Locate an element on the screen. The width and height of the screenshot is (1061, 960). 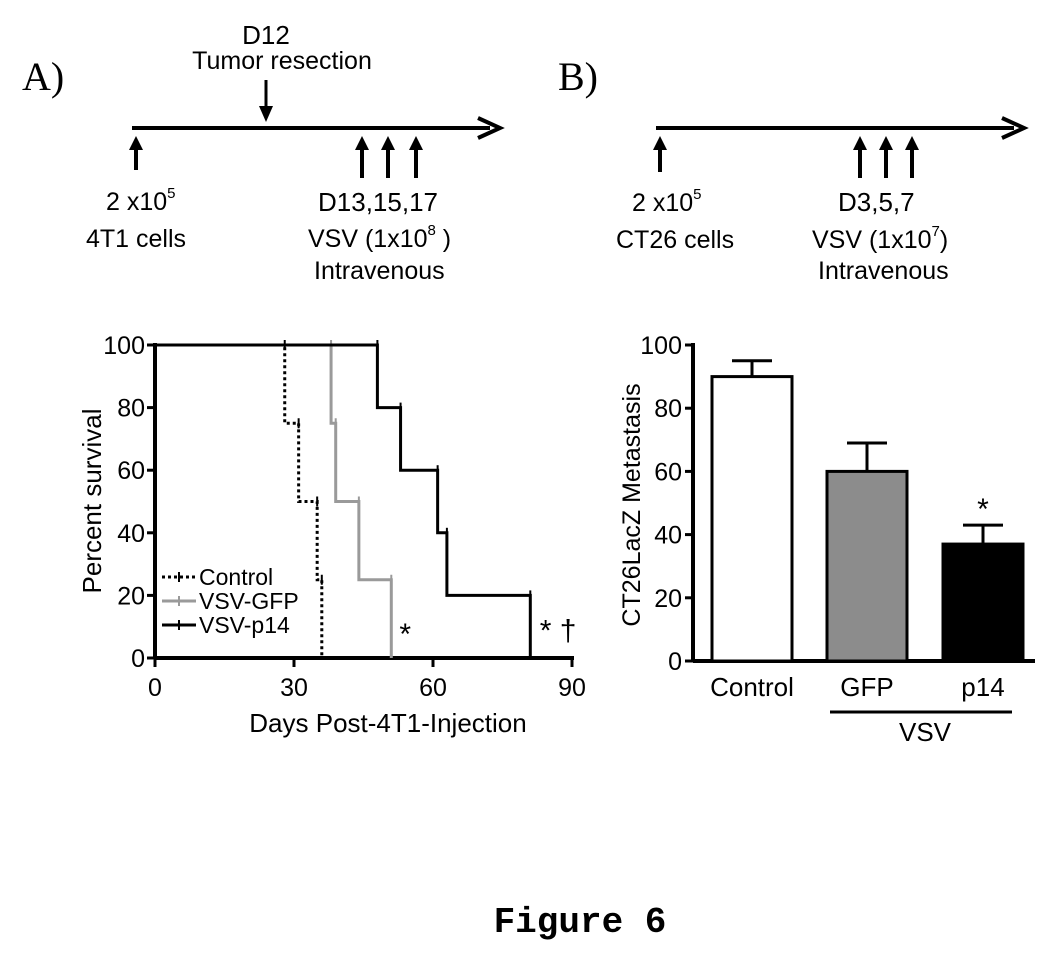
survival-line-vsv-gfp is located at coordinates (274, 500).